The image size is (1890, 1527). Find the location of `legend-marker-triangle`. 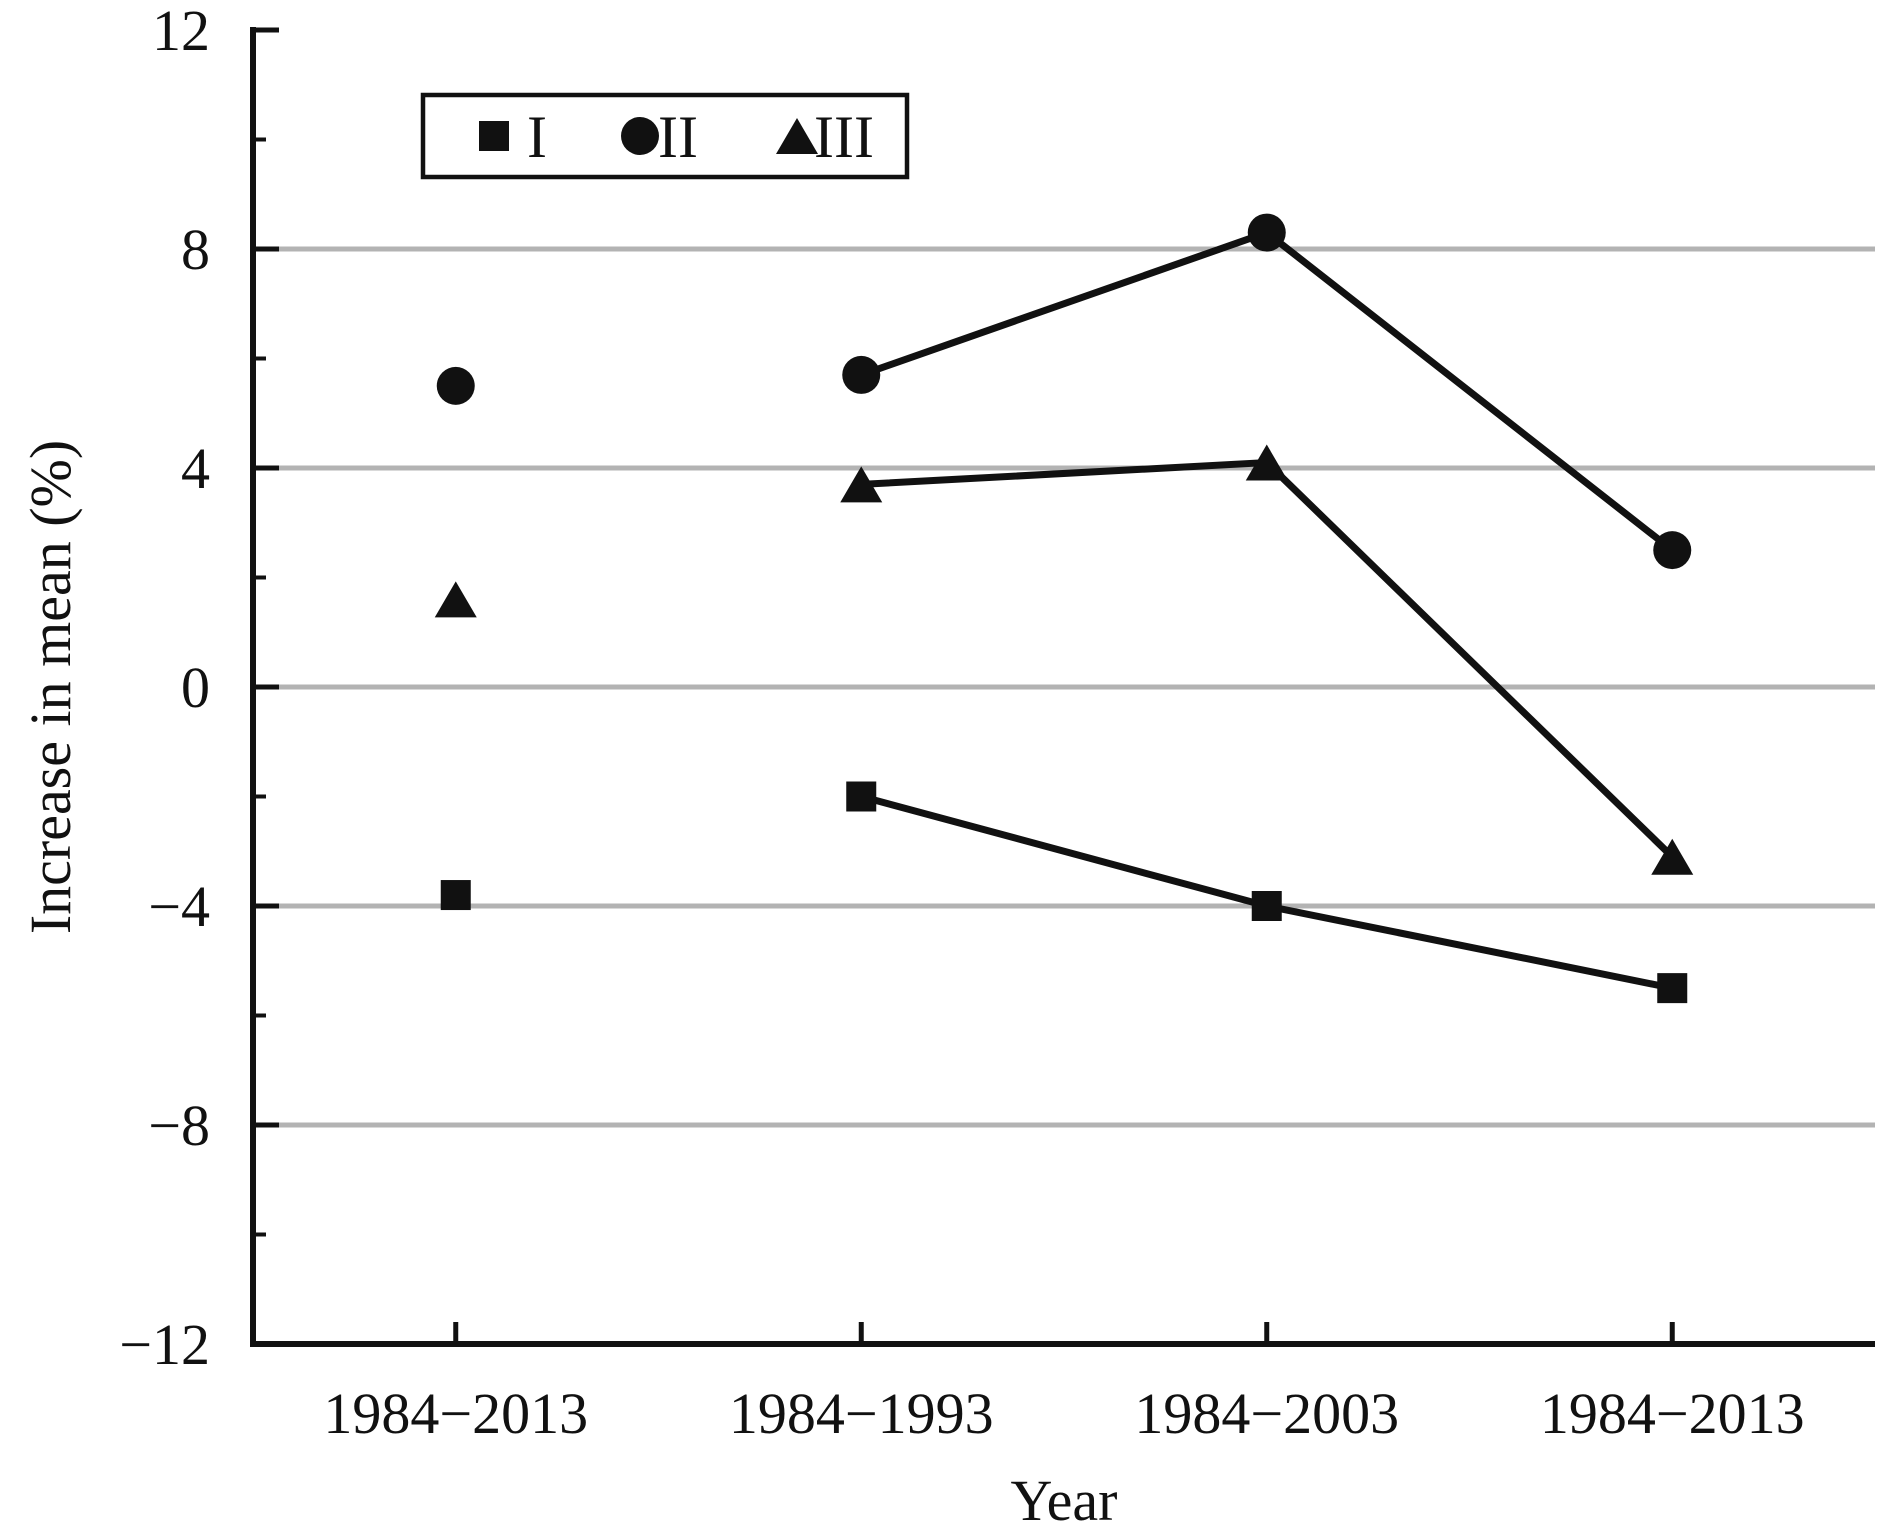

legend-marker-triangle is located at coordinates (797, 136).